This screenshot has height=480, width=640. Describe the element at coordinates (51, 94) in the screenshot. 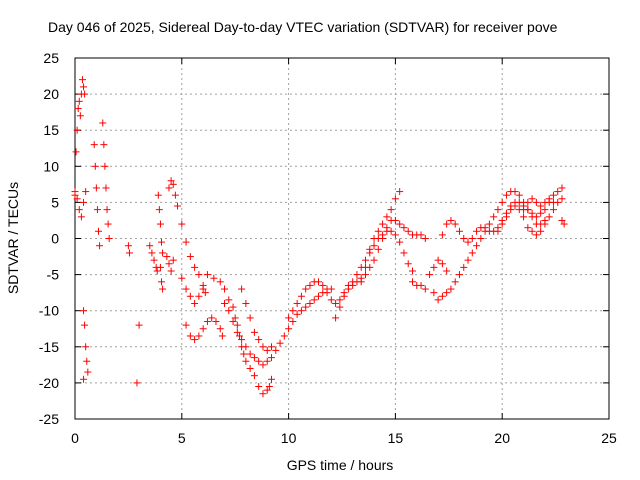

I see `y-tick-label: 20` at that location.